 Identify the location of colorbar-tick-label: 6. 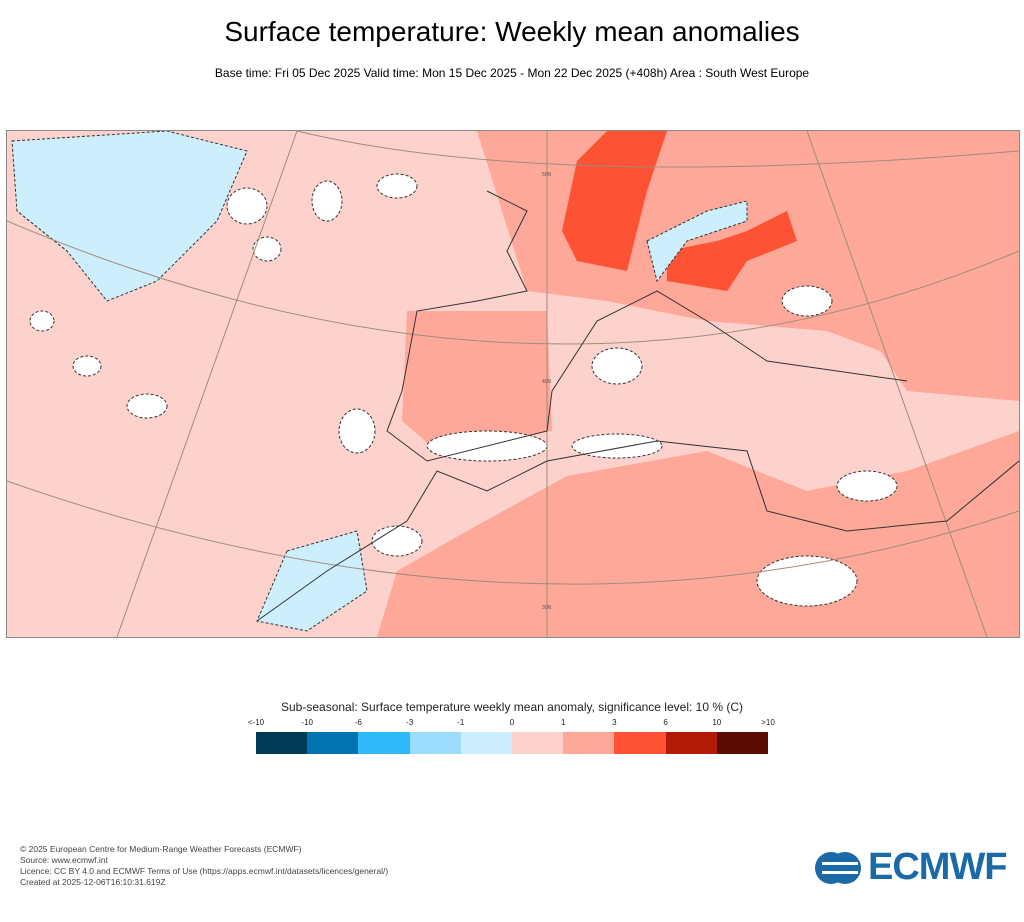
(665, 722).